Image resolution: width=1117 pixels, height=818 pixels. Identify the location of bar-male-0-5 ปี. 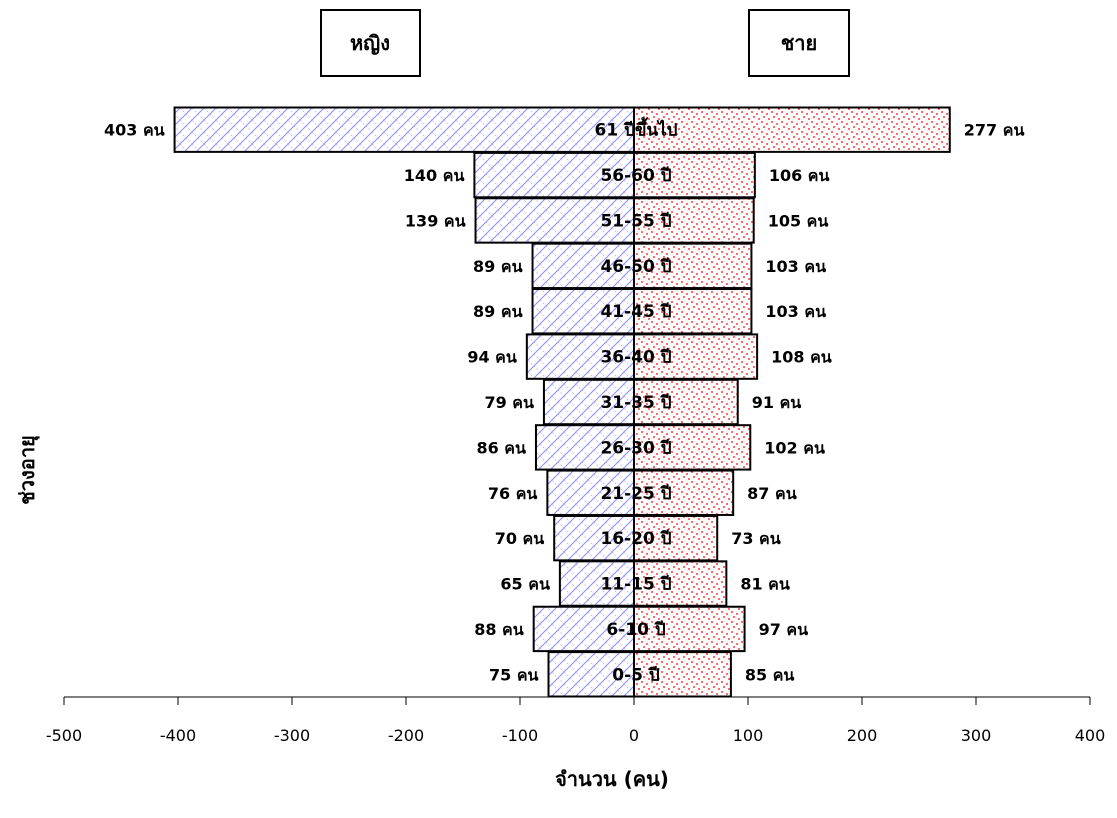
(682, 674).